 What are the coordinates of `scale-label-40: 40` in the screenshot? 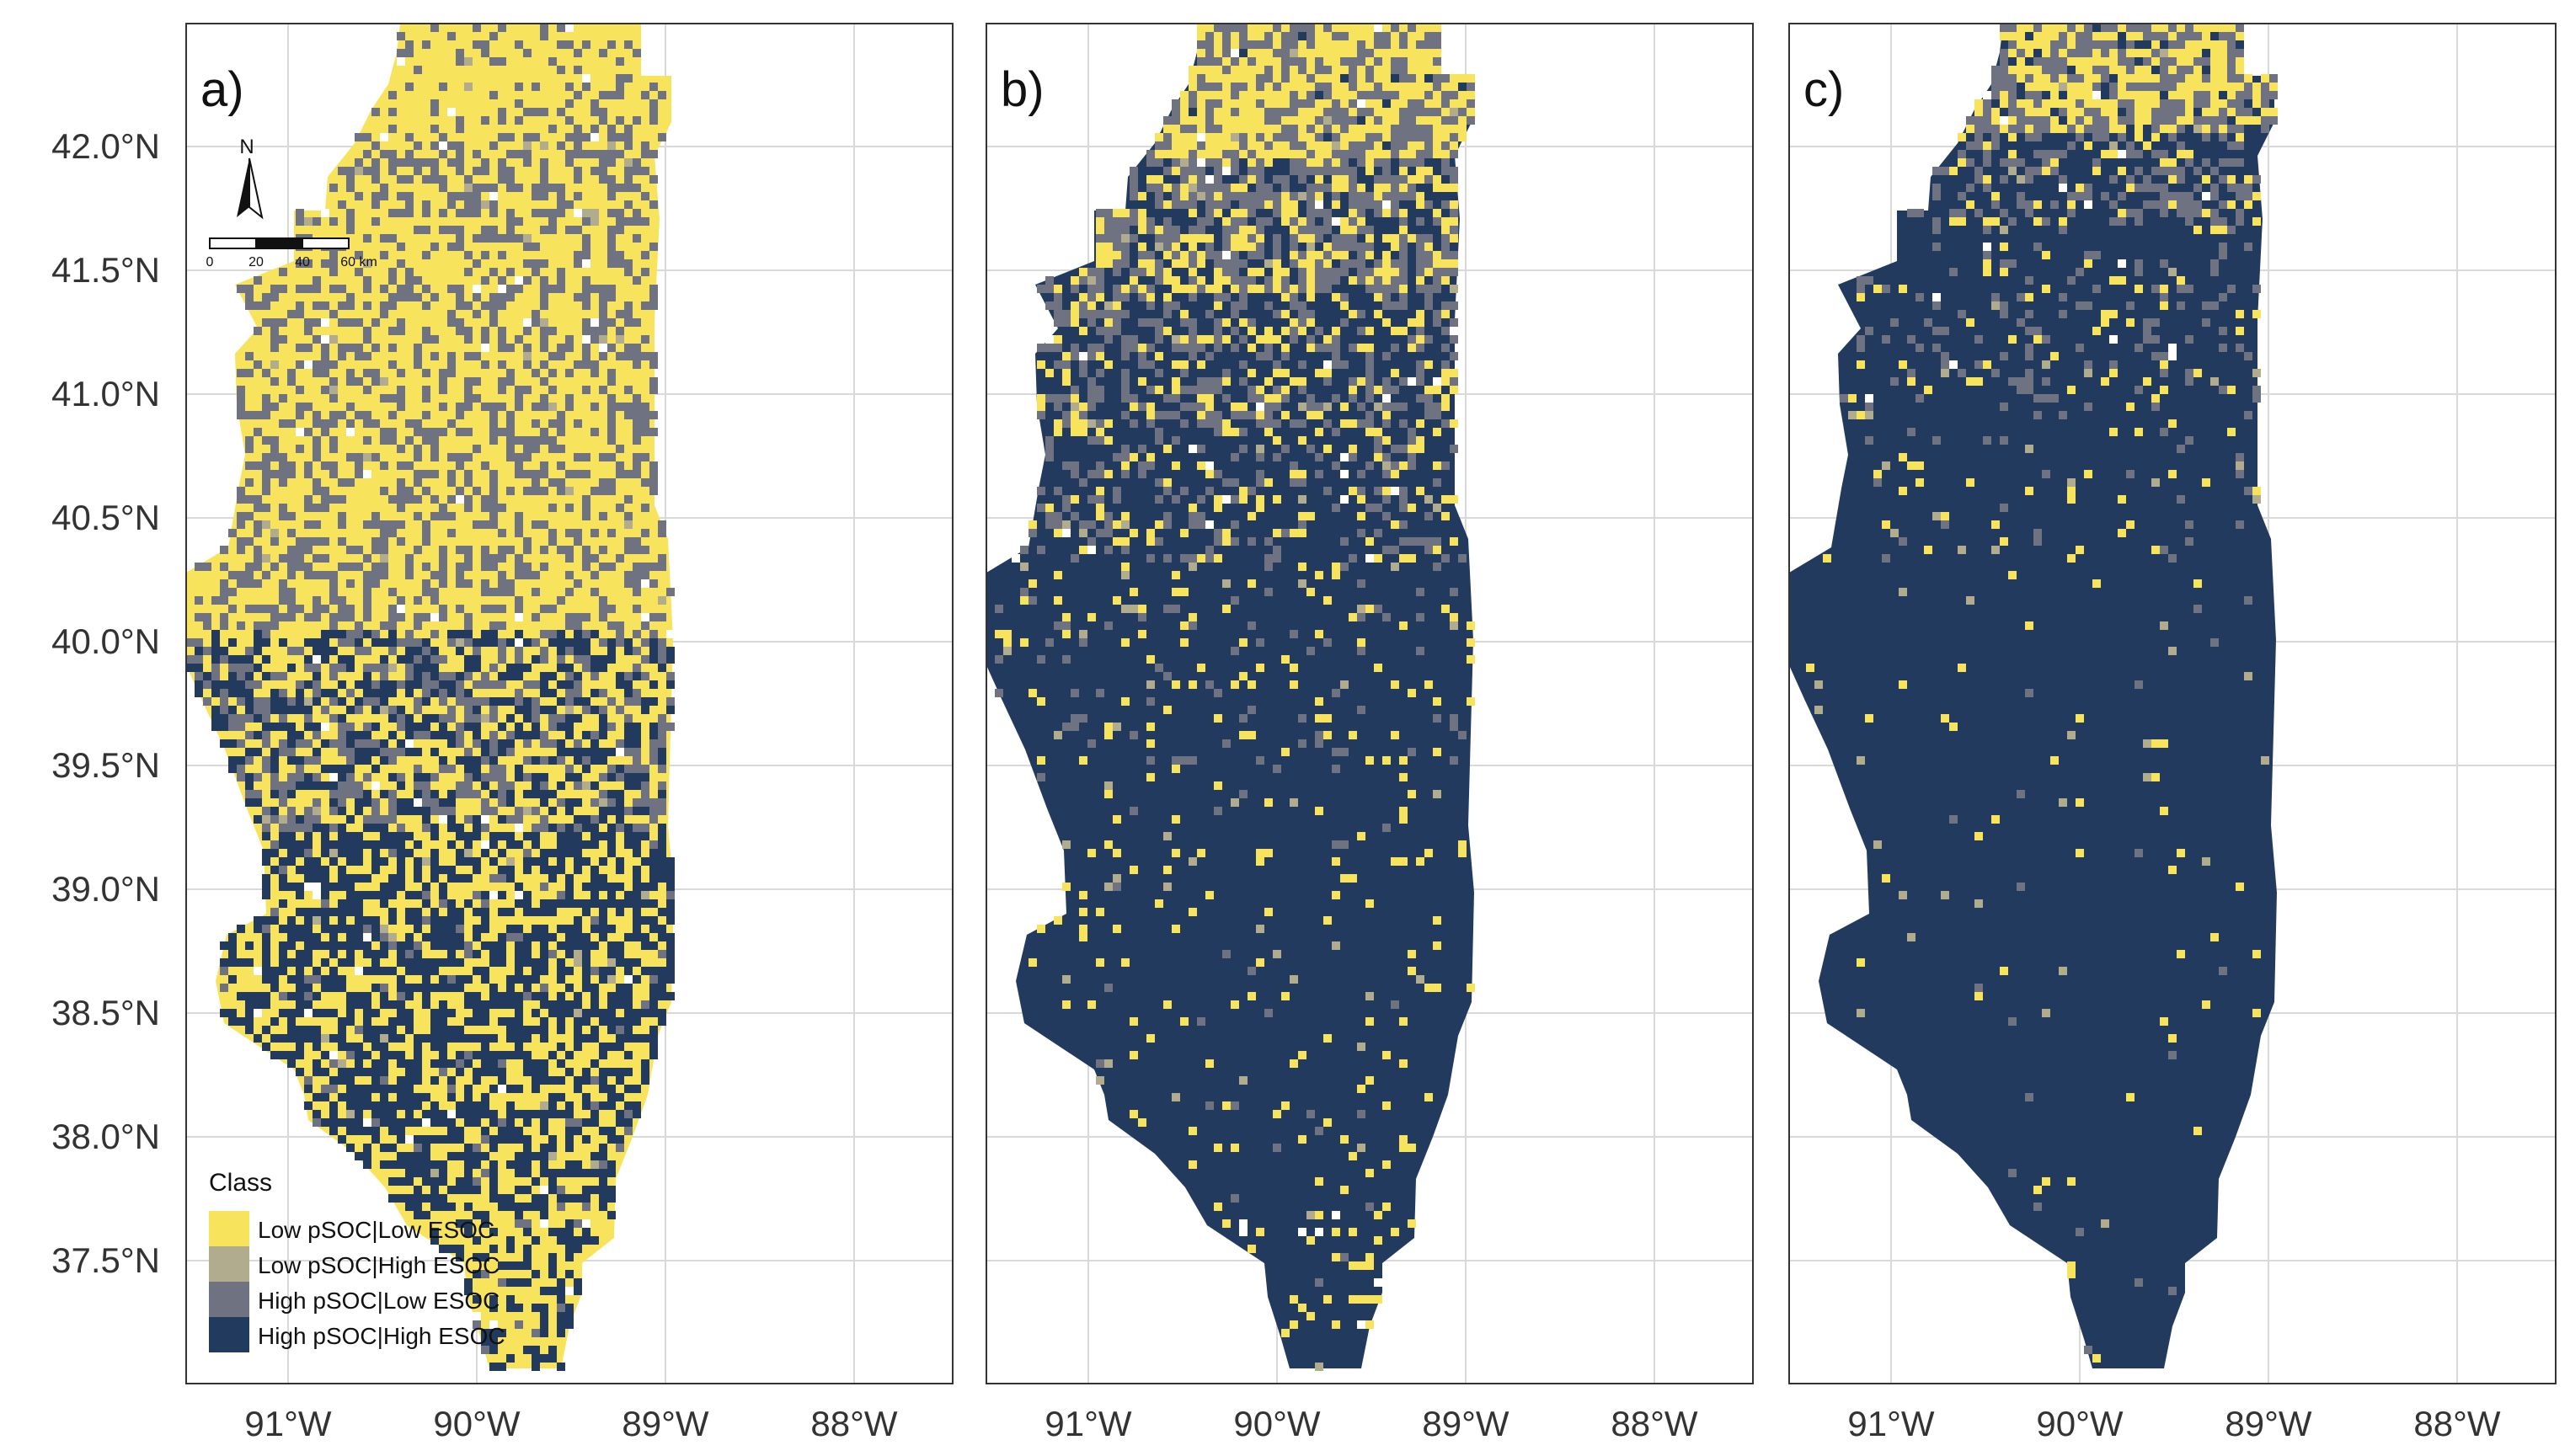 It's located at (302, 262).